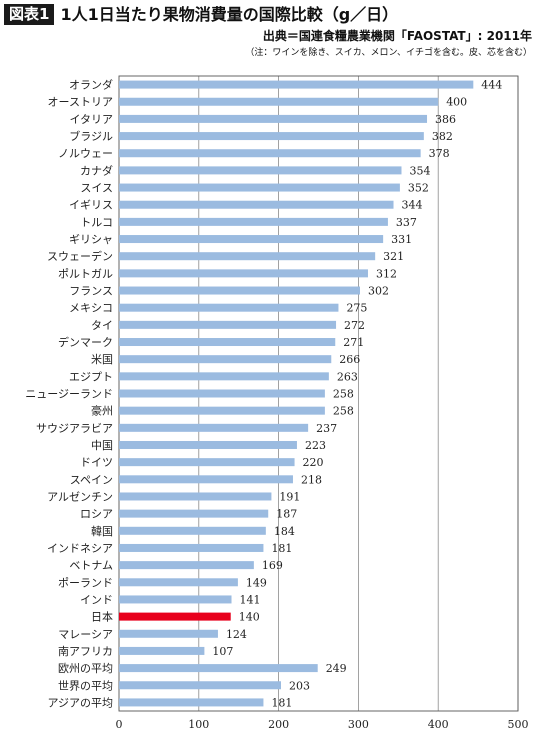 The image size is (540, 738). I want to click on category-label: オーストリア, so click(80, 102).